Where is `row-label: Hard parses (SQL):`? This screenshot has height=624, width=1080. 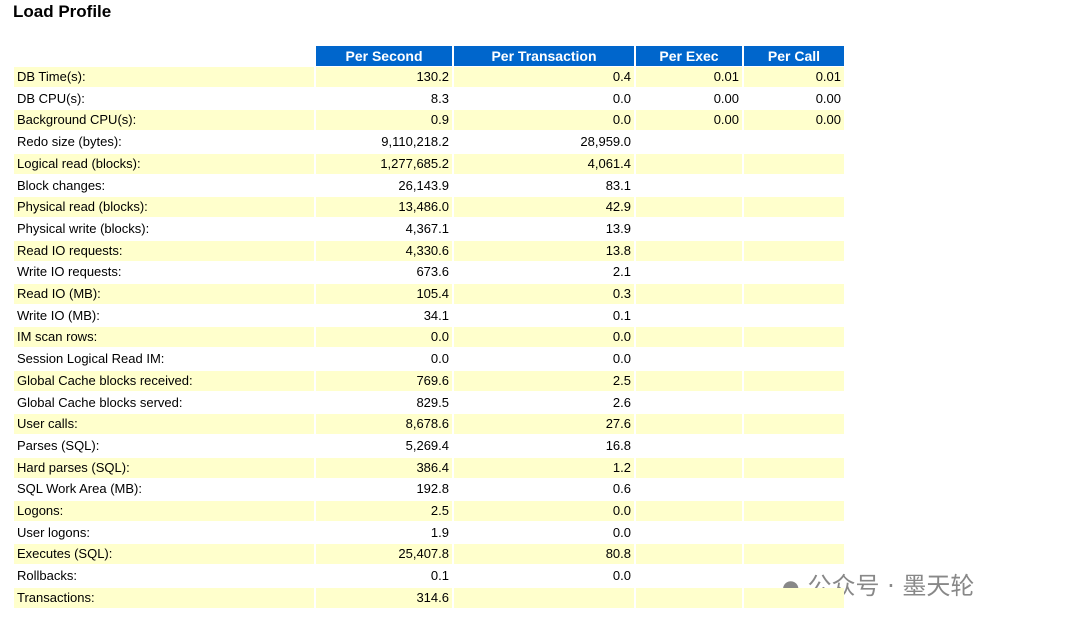 row-label: Hard parses (SQL): is located at coordinates (164, 468).